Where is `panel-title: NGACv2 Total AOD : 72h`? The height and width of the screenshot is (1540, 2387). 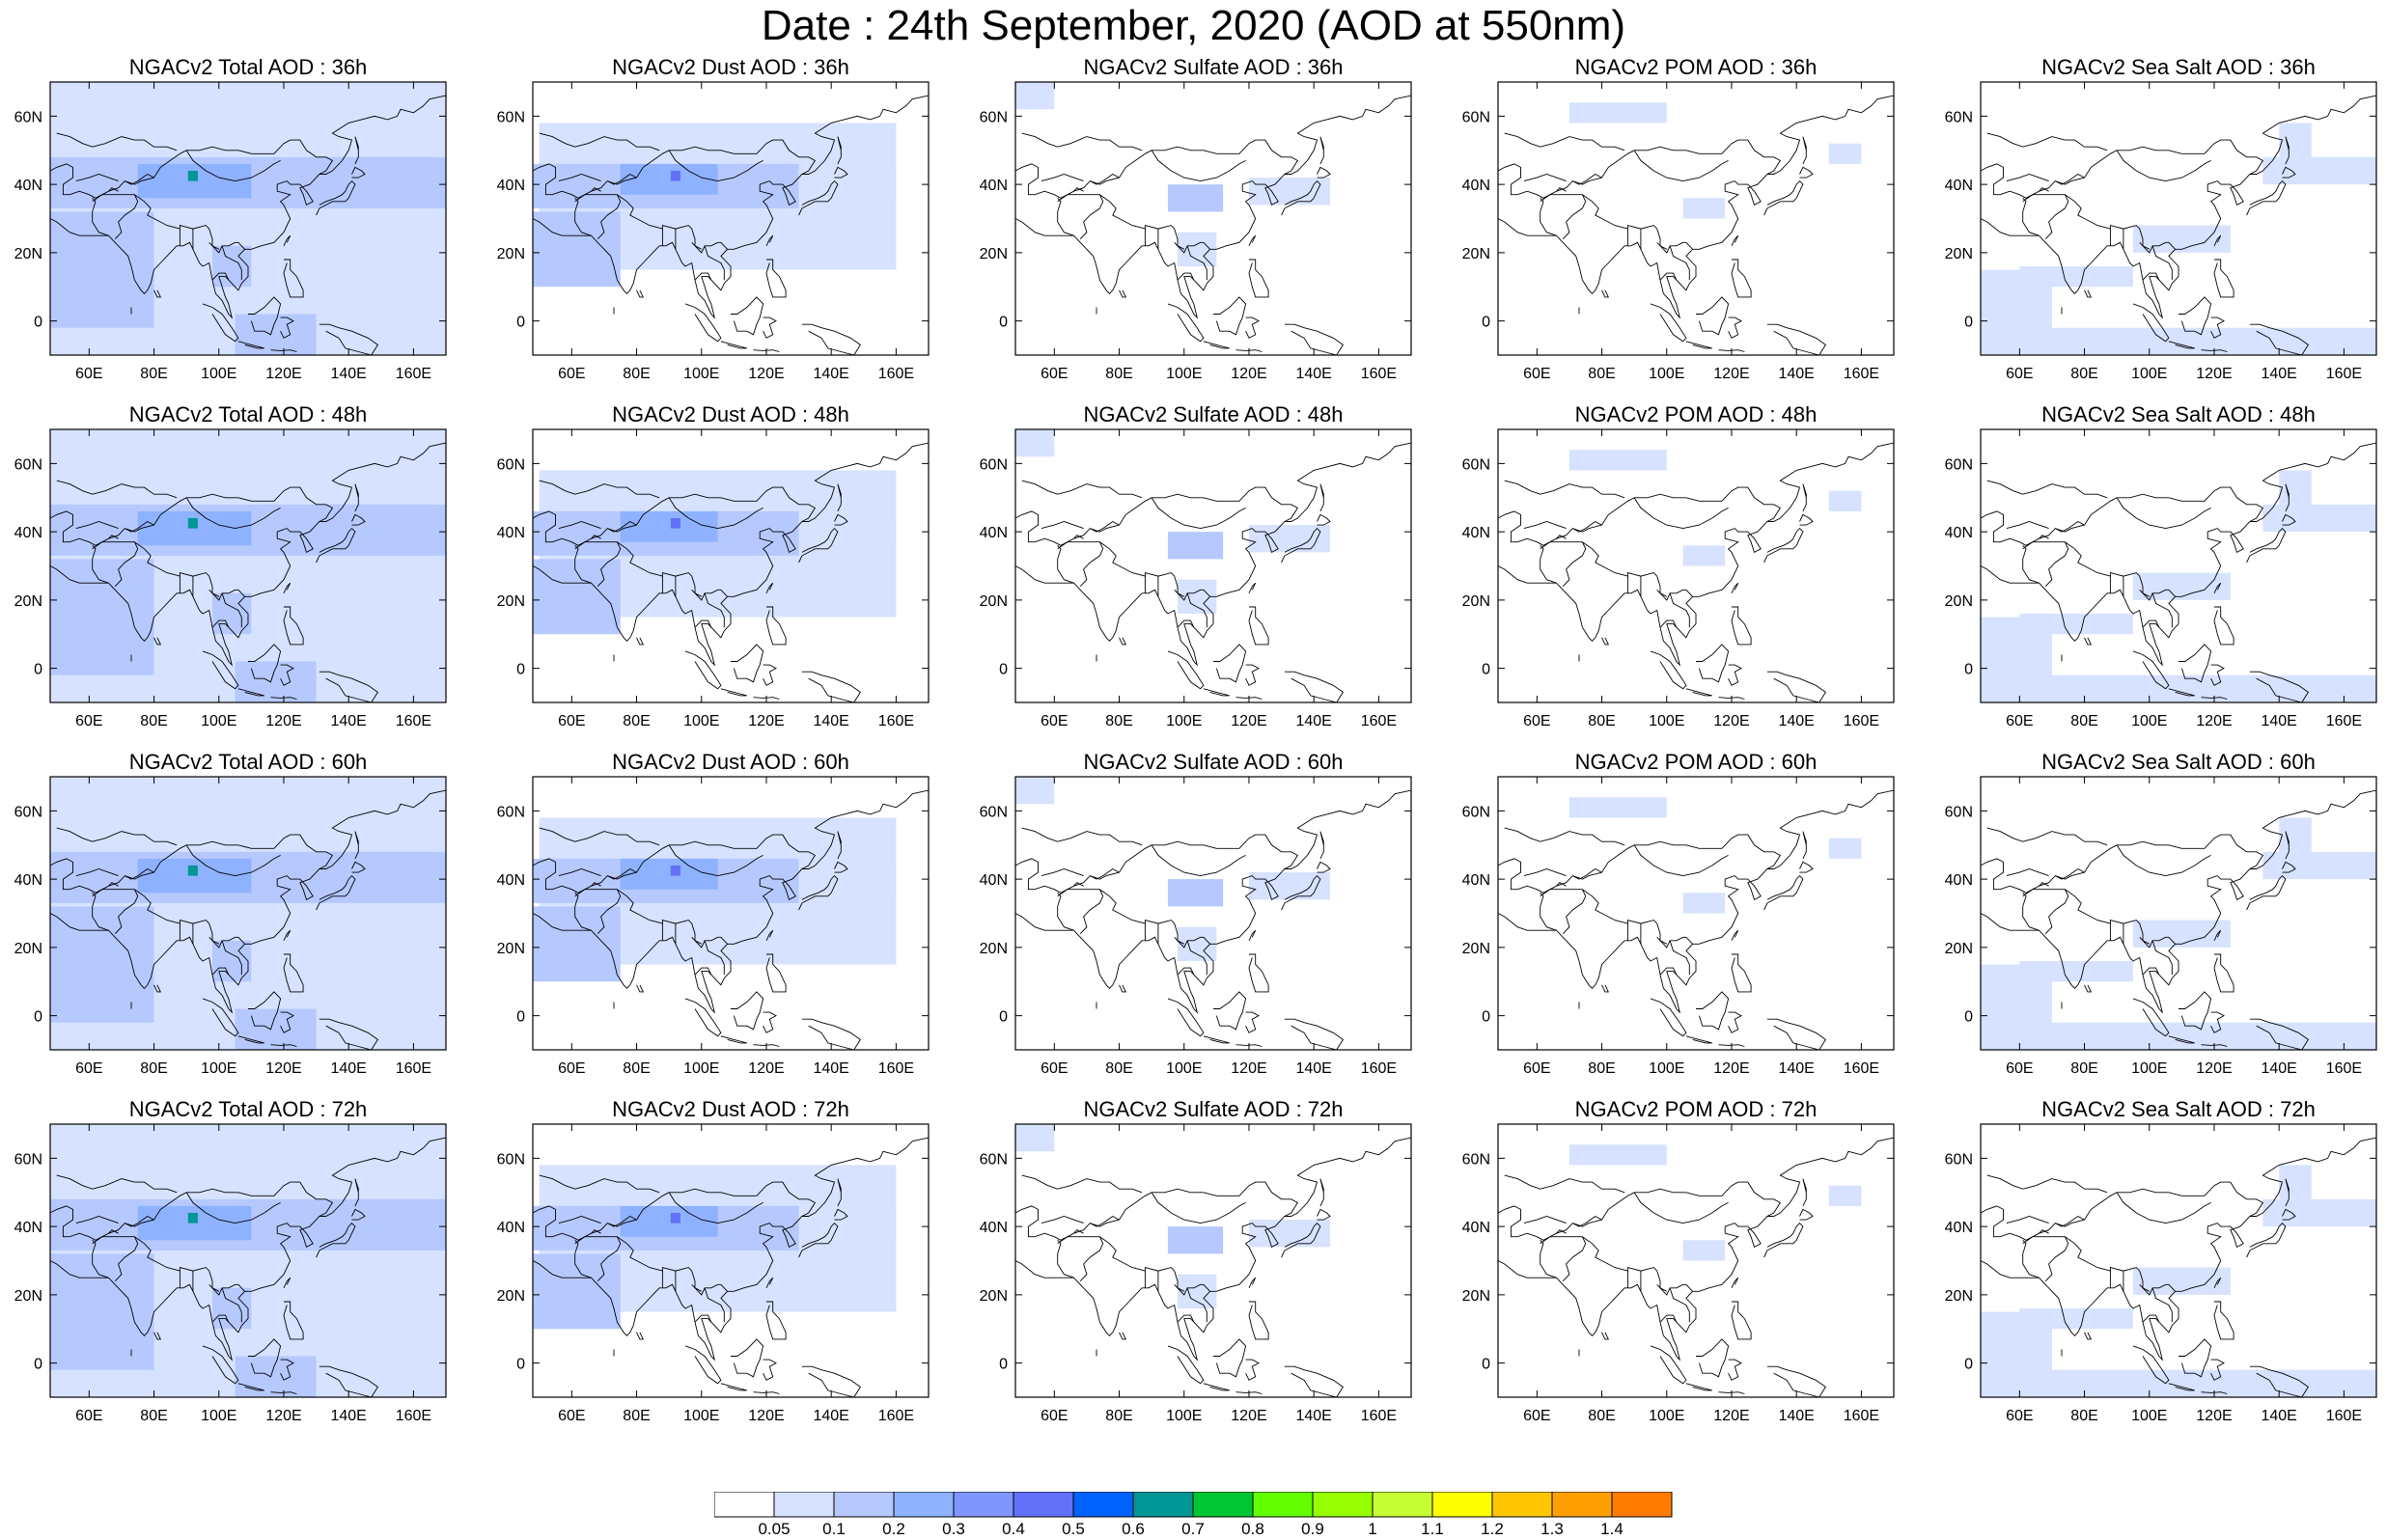
panel-title: NGACv2 Total AOD : 72h is located at coordinates (248, 1109).